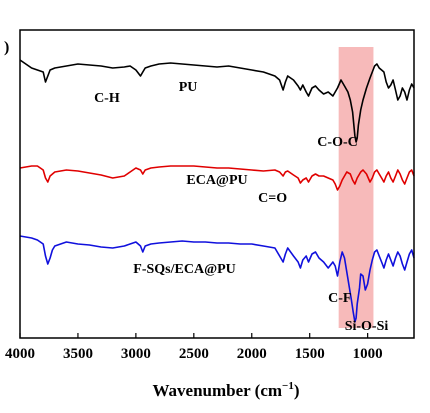  Describe the element at coordinates (339, 298) in the screenshot. I see `annotation-4: C-F` at that location.